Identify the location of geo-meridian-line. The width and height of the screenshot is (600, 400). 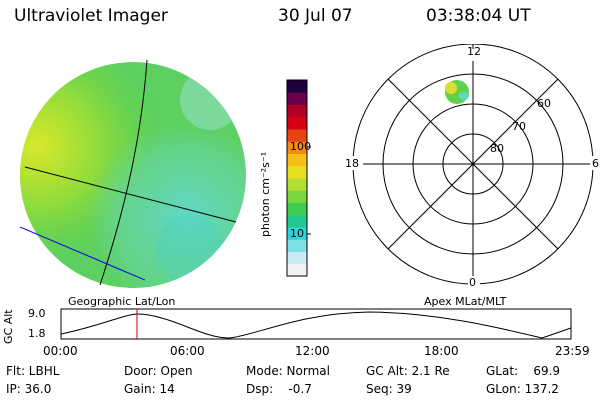
(123, 172).